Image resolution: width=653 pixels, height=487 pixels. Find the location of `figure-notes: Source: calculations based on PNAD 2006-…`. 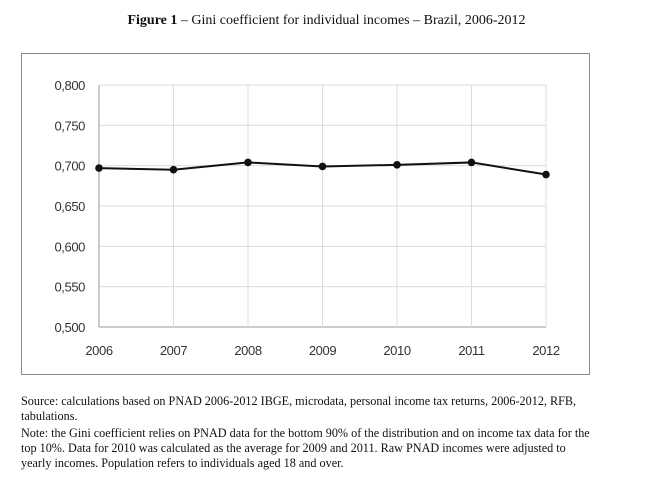

figure-notes: Source: calculations based on PNAD 2006-… is located at coordinates (308, 433).